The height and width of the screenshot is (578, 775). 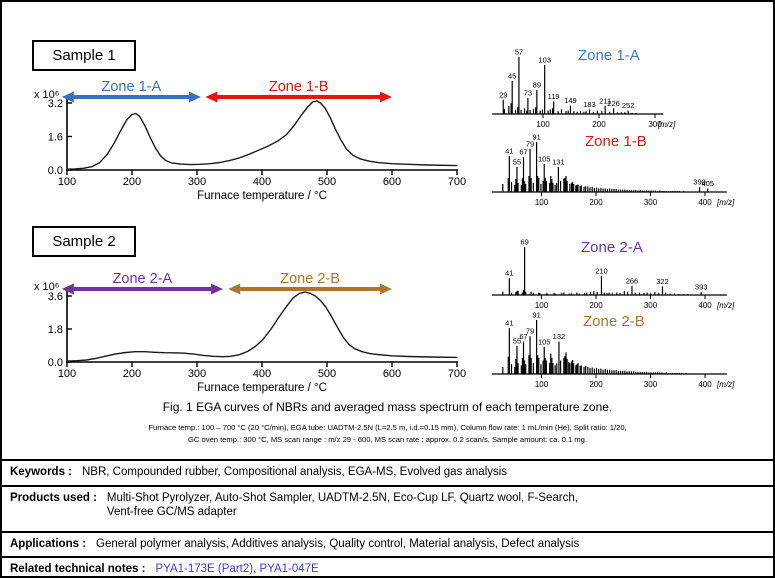 What do you see at coordinates (55, 171) in the screenshot?
I see `svg-text: 0.0` at bounding box center [55, 171].